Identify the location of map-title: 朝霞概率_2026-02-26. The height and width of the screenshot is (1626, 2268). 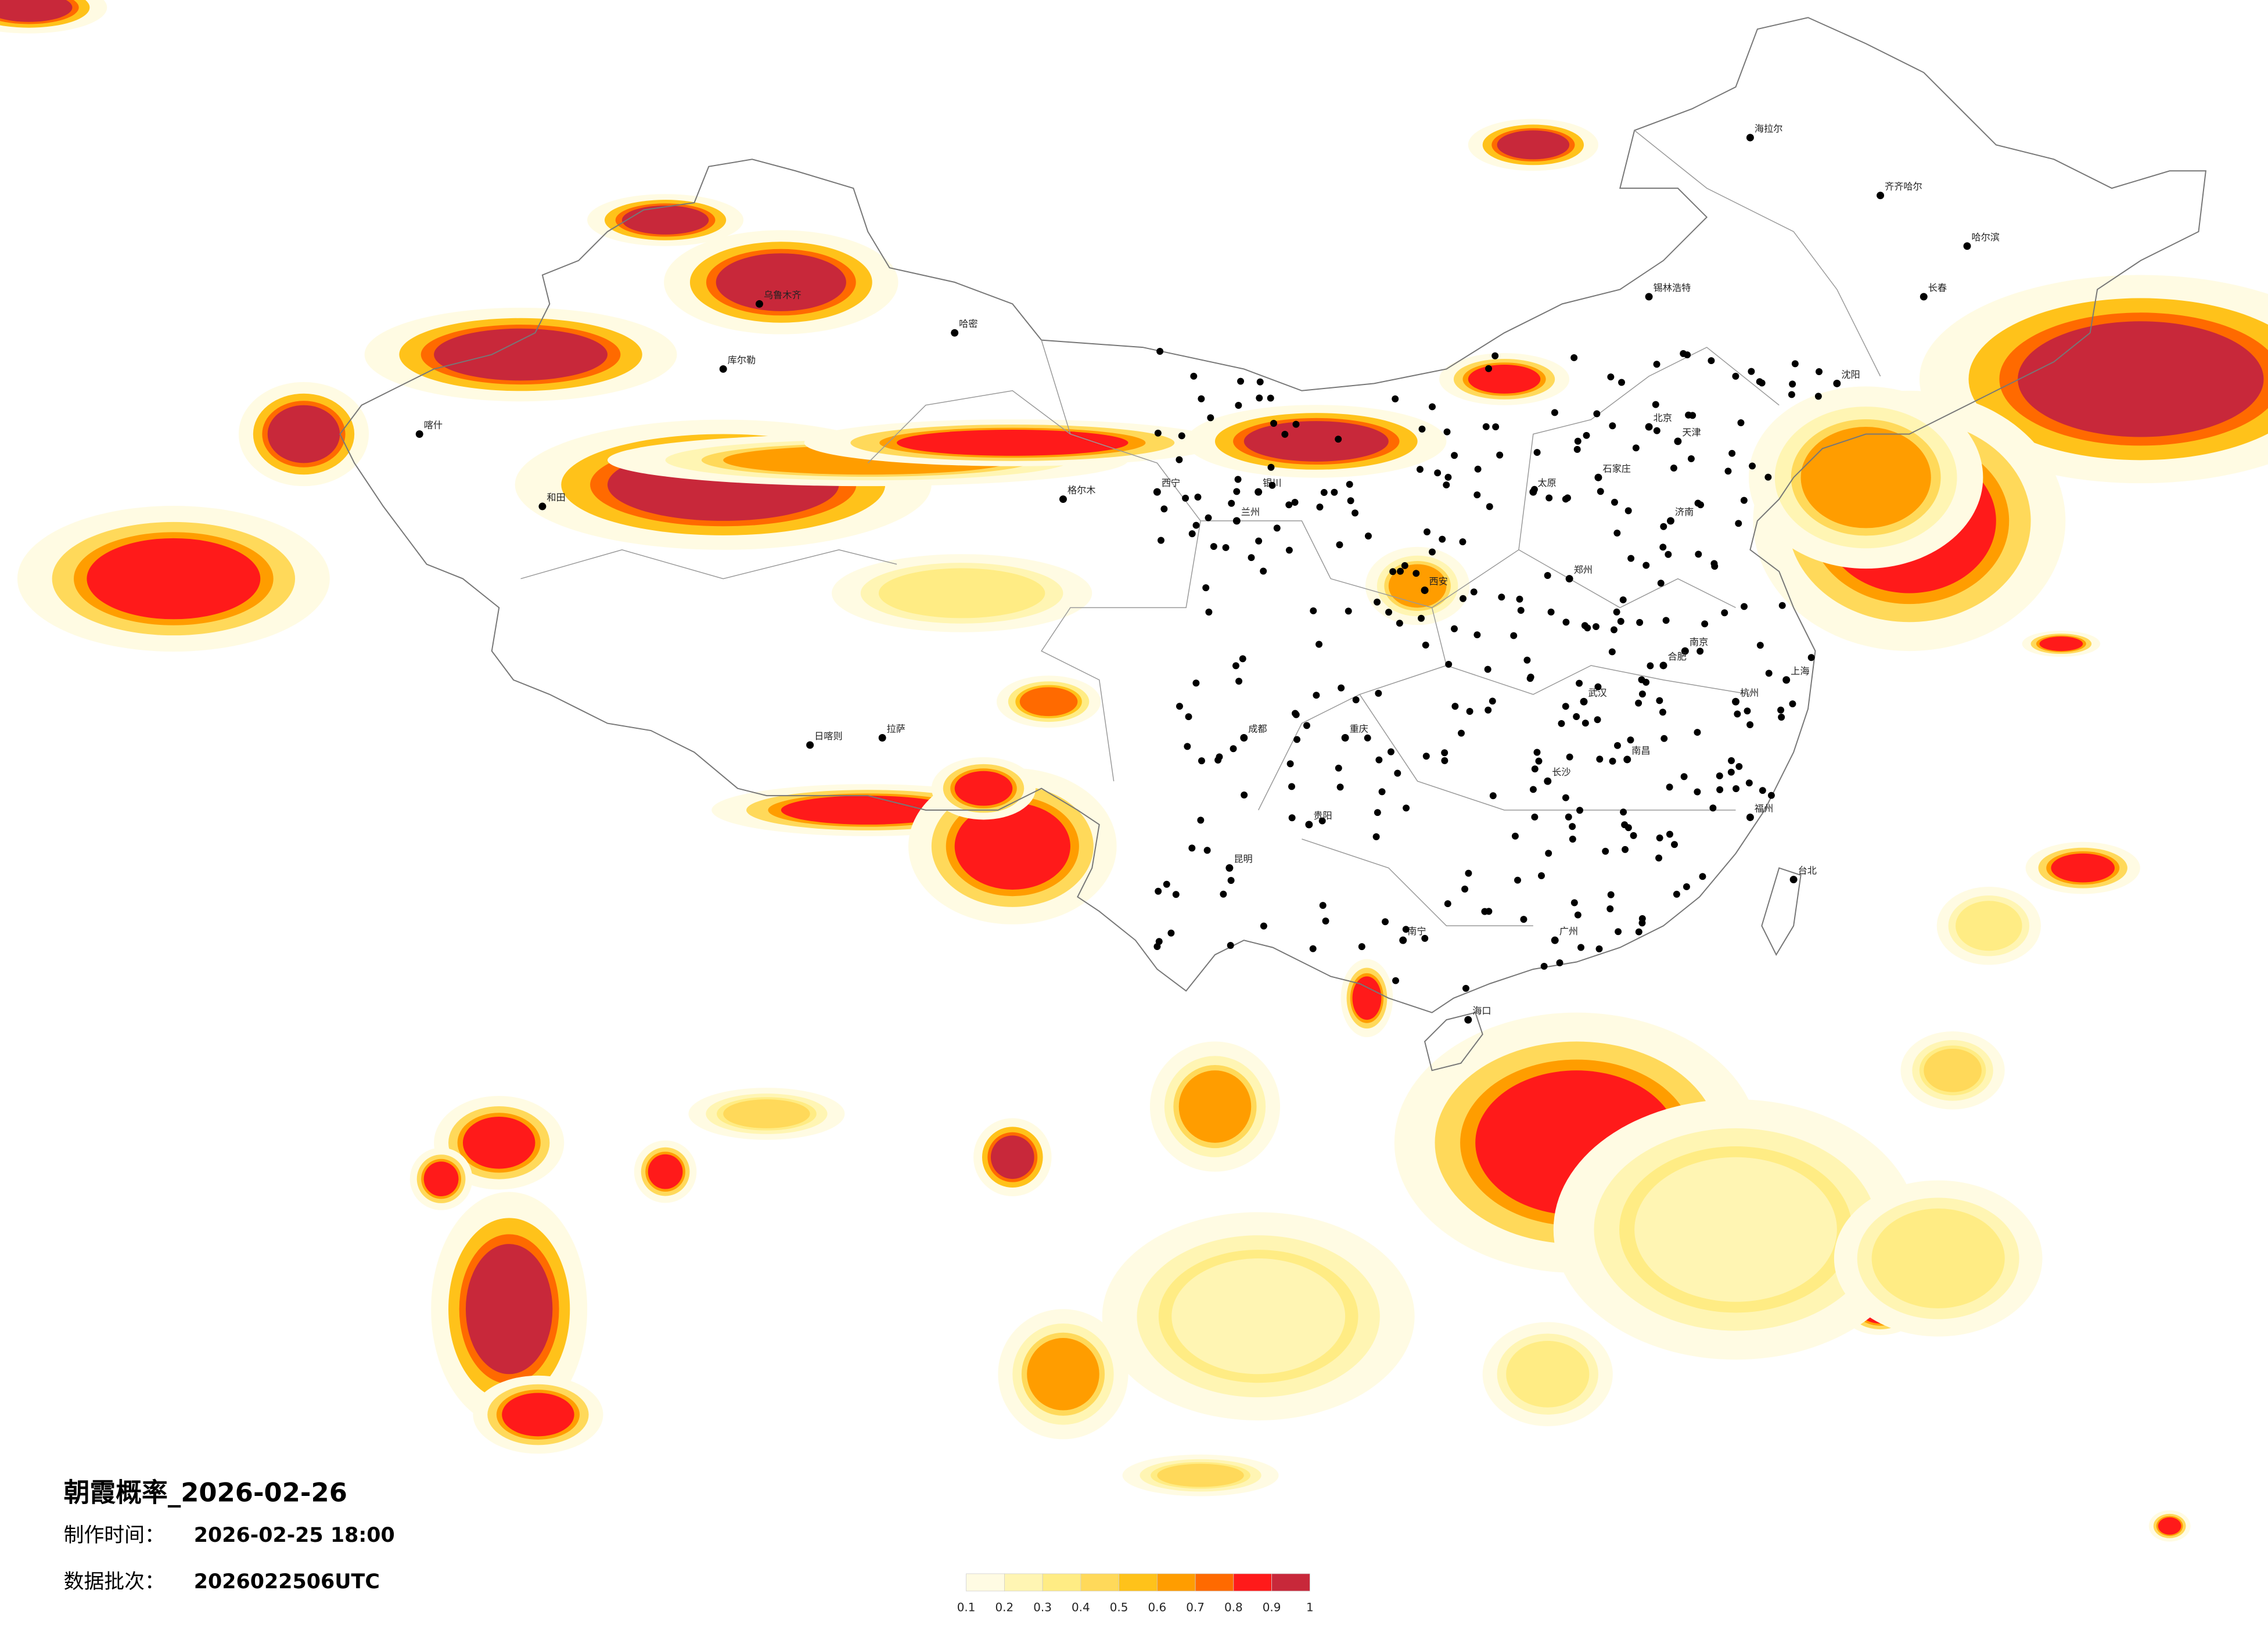
(205, 1493).